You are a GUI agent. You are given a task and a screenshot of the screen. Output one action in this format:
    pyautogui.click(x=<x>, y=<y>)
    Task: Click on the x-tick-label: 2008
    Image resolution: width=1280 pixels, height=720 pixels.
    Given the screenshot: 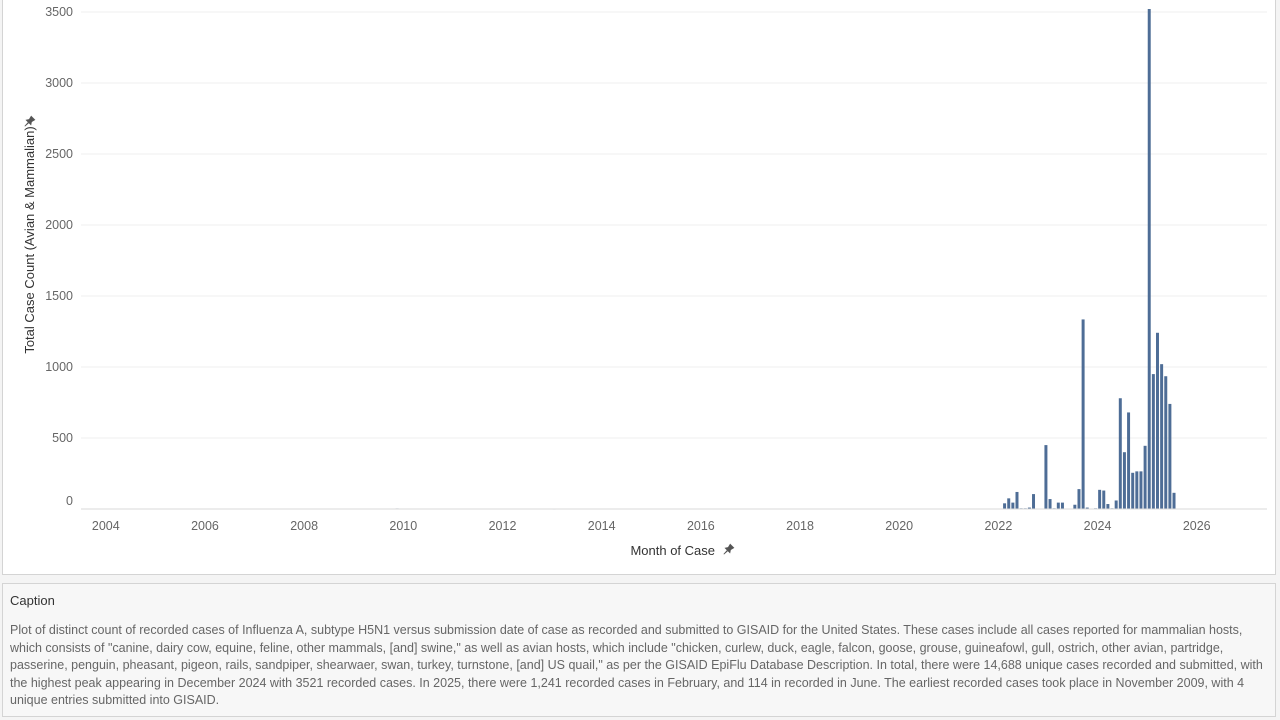 What is the action you would take?
    pyautogui.click(x=304, y=526)
    